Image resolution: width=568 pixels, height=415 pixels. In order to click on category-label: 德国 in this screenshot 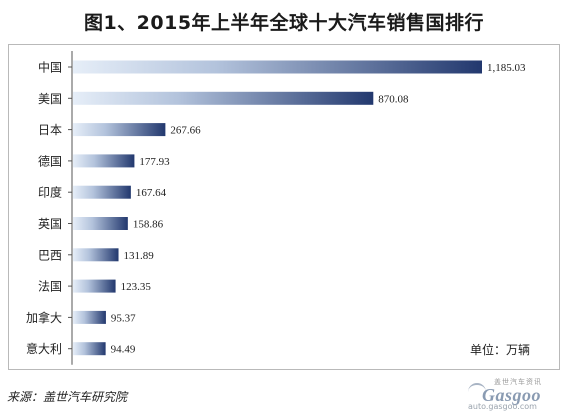, I will do `click(50, 160)`.